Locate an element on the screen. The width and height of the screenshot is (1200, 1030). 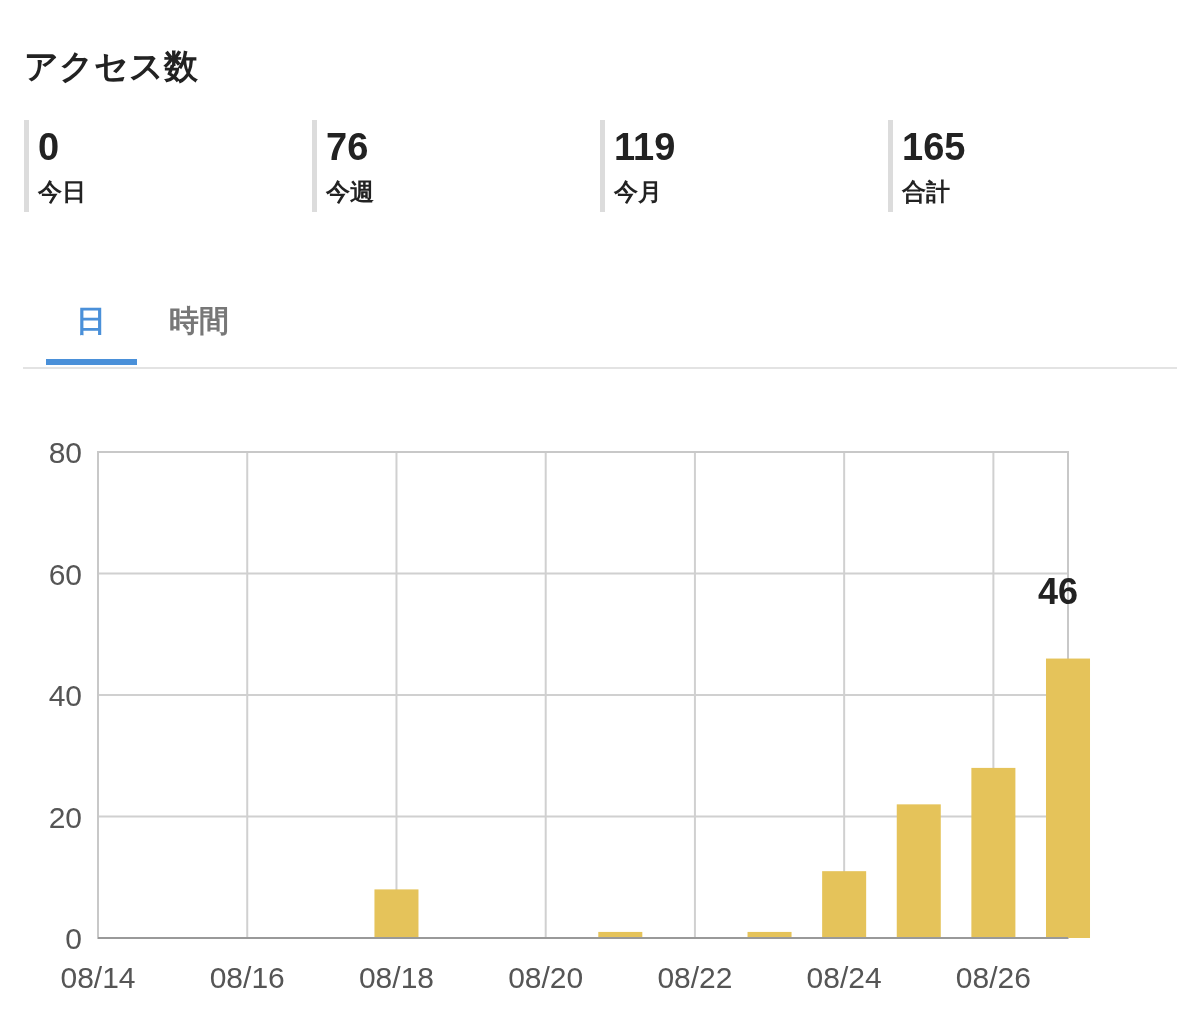
category-label: 合計 is located at coordinates (925, 191).